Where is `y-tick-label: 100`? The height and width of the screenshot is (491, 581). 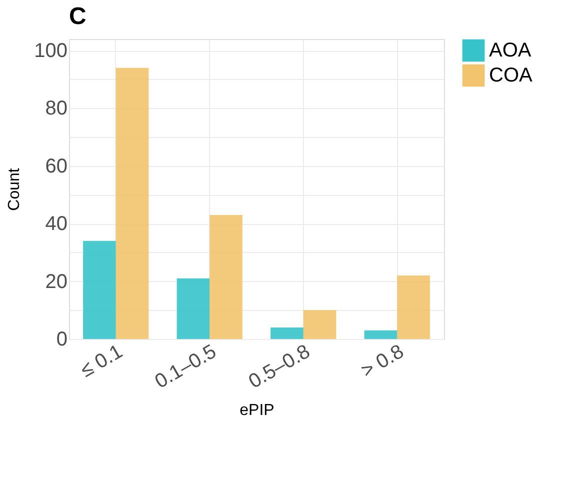
y-tick-label: 100 is located at coordinates (51, 51).